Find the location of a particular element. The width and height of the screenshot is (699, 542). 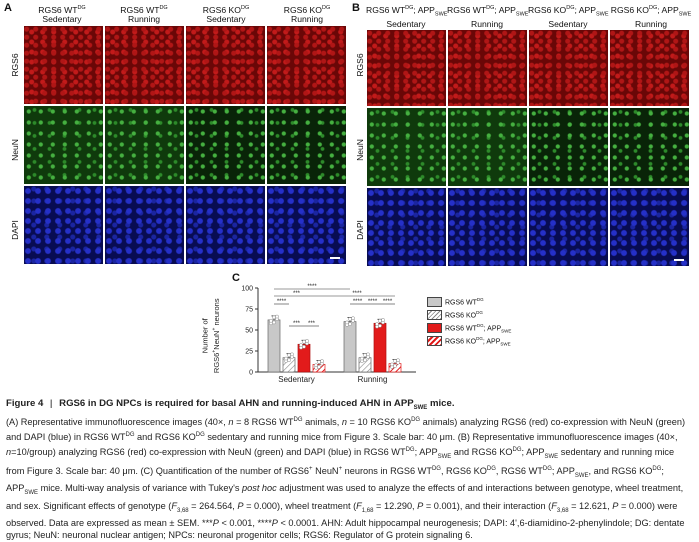

legend-wt-app: RGS6 WTDG; APPSWE is located at coordinates (469, 328).